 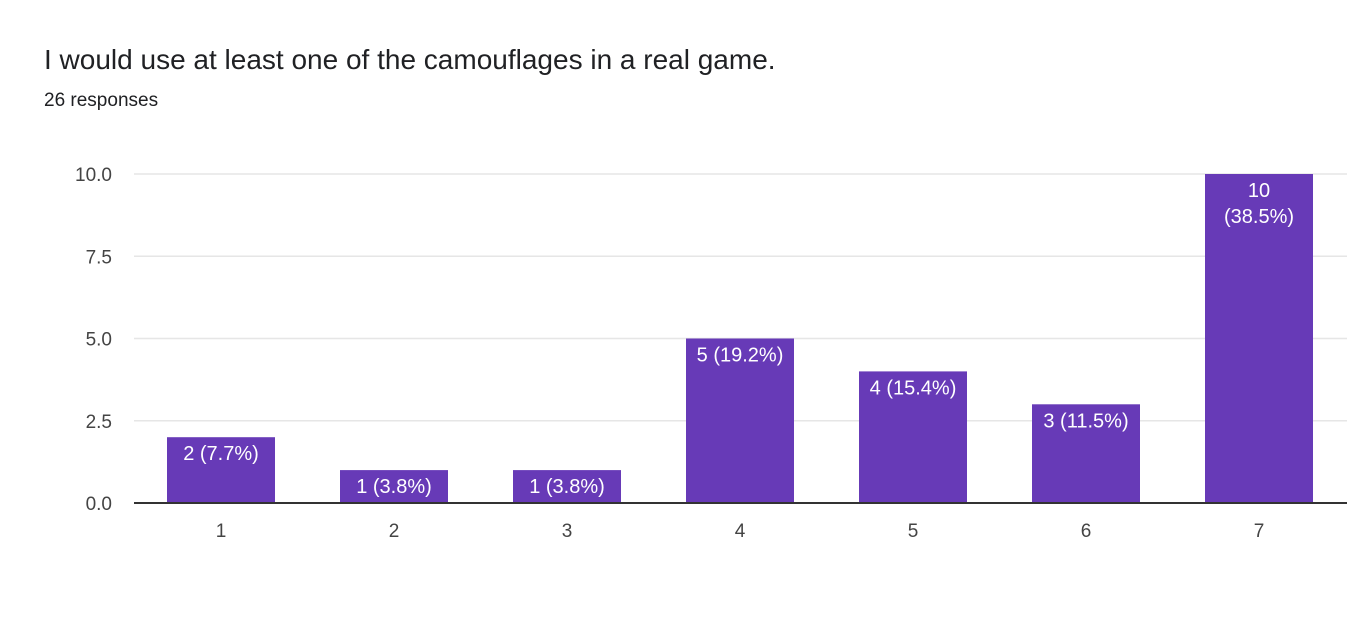 I want to click on bar-data-label: (38.5%), so click(x=1259, y=217).